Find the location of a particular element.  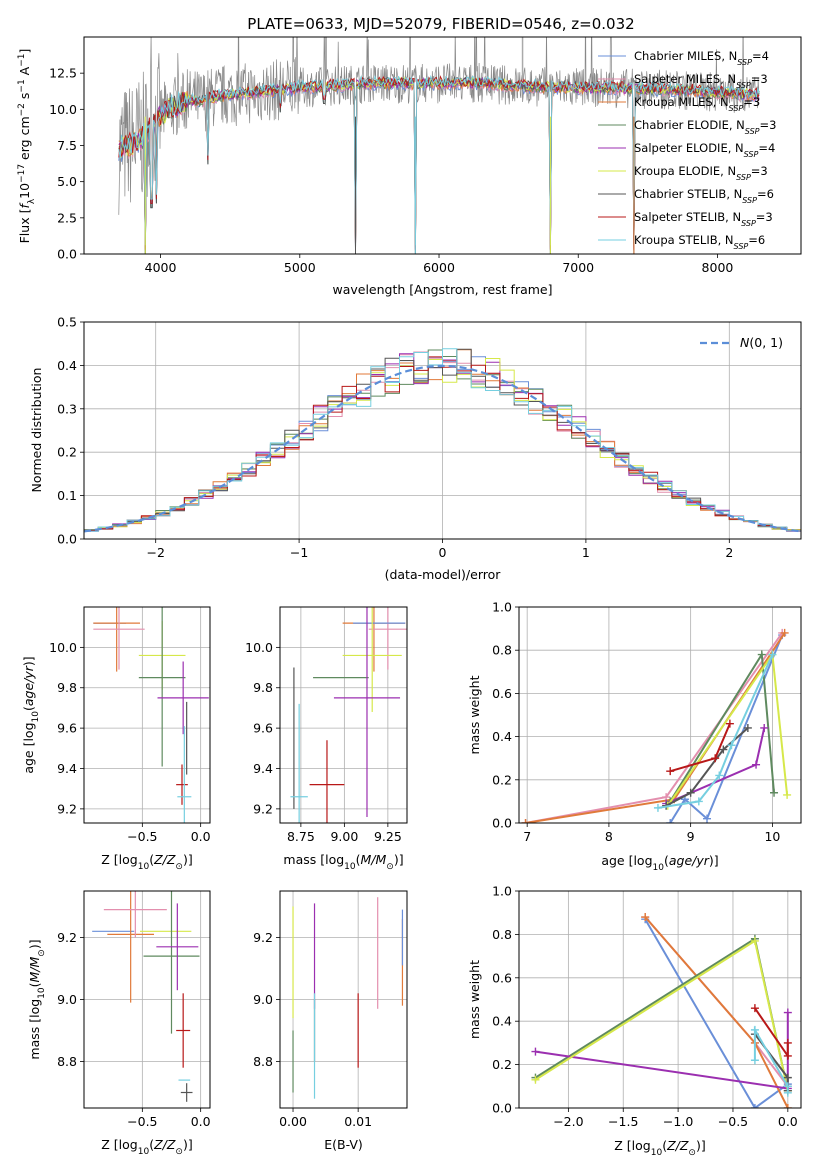

weight_vs_Z-line-kroupa_miles is located at coordinates (716, 1012).